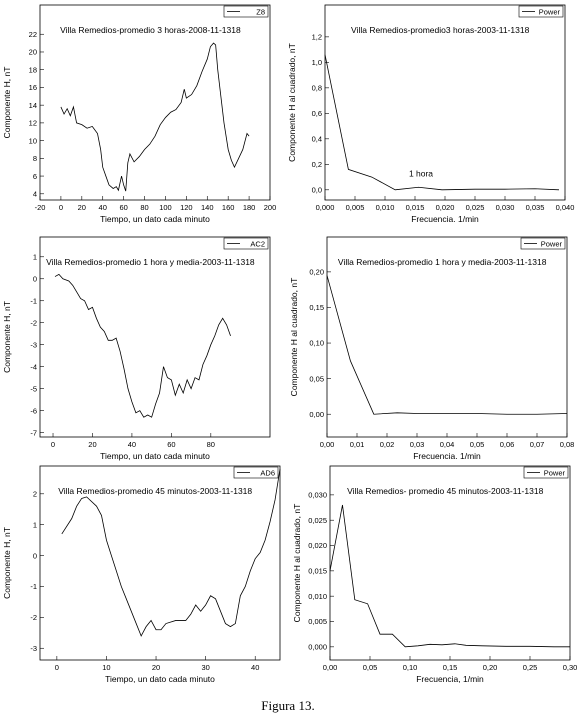  Describe the element at coordinates (40, 207) in the screenshot. I see `x-tick-label: -20` at that location.